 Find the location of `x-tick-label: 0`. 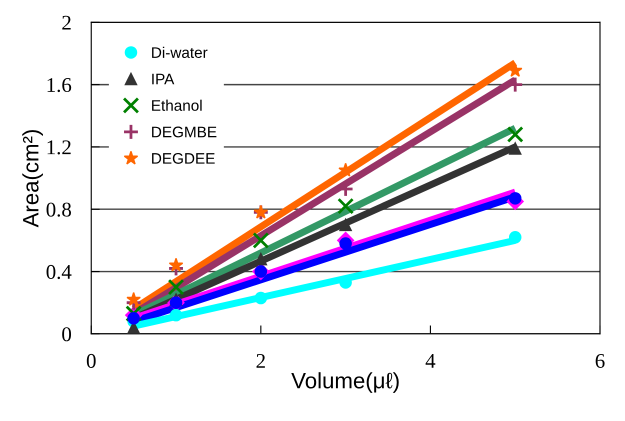

x-tick-label: 0 is located at coordinates (91, 361).